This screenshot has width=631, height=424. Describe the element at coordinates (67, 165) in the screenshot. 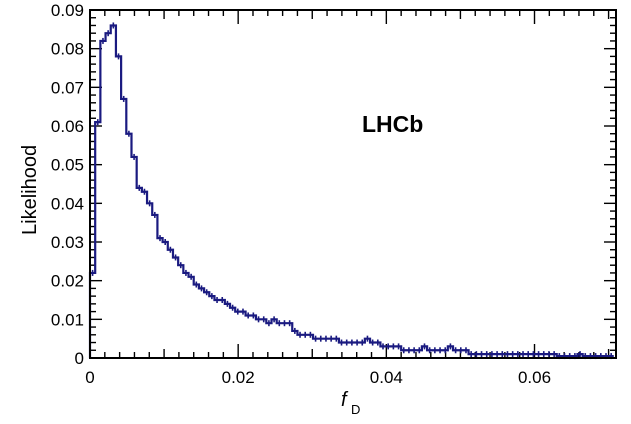

I see `y-tick-label: 0.05` at that location.